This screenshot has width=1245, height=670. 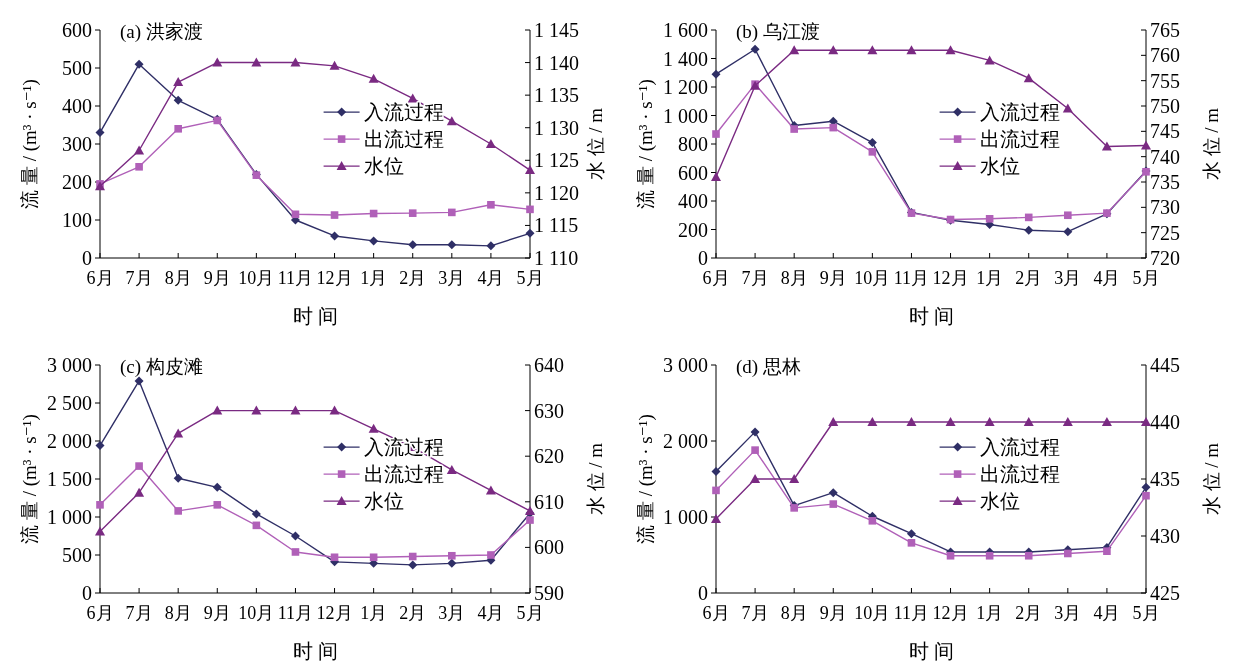 I want to click on y2-tick-label: 1 125, so click(x=556, y=160).